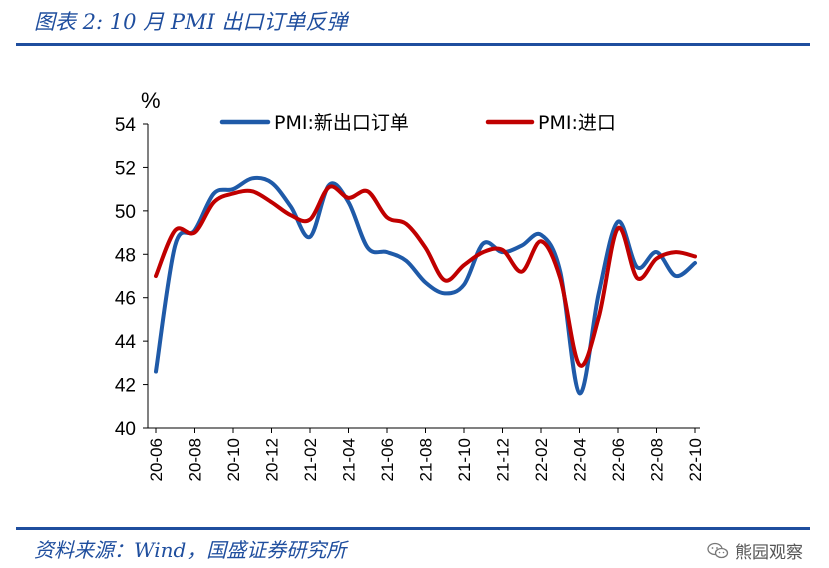 This screenshot has width=829, height=568. What do you see at coordinates (769, 553) in the screenshot?
I see `watermark-text: 熊园观察` at bounding box center [769, 553].